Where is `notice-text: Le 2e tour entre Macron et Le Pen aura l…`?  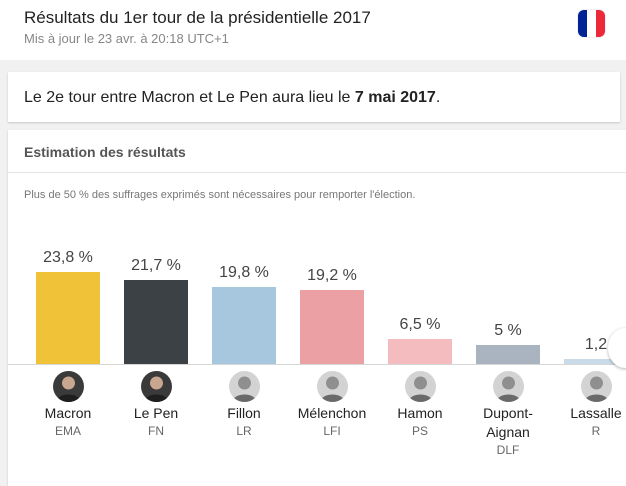 notice-text: Le 2e tour entre Macron et Le Pen aura l… is located at coordinates (232, 98).